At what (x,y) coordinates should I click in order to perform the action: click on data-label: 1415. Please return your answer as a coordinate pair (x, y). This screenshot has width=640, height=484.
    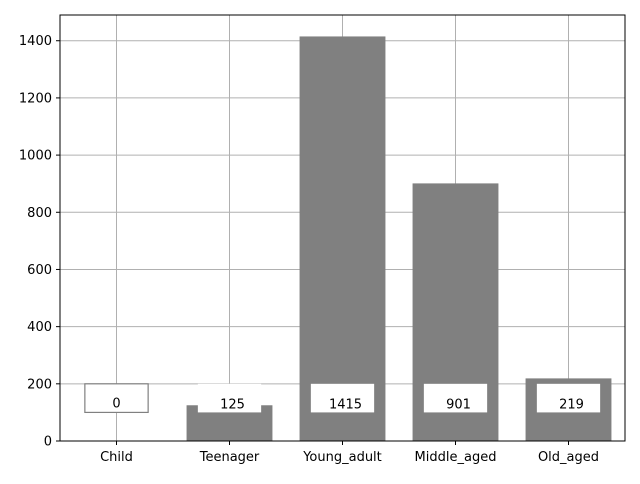
    Looking at the image, I should click on (345, 404).